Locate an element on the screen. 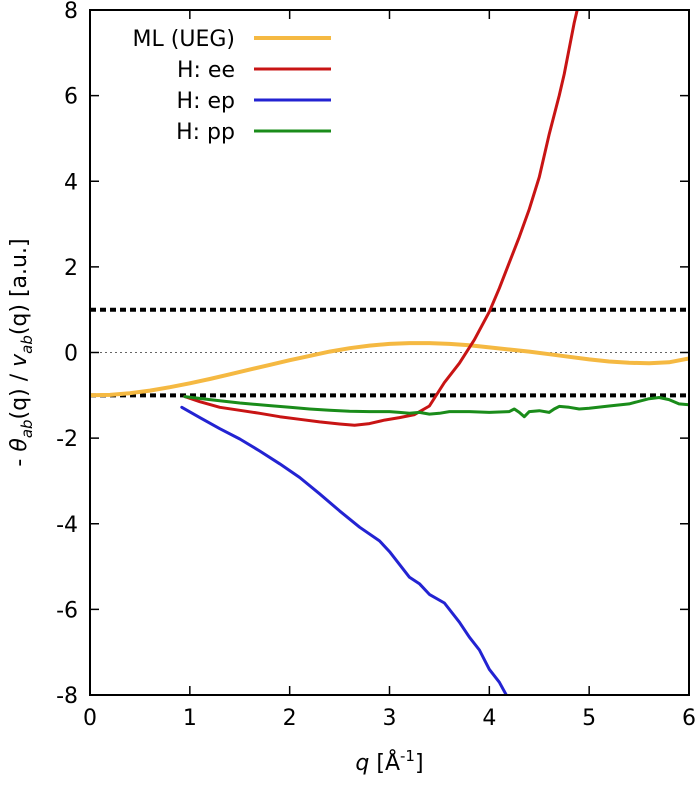  y-tick-label: 4 is located at coordinates (71, 182).